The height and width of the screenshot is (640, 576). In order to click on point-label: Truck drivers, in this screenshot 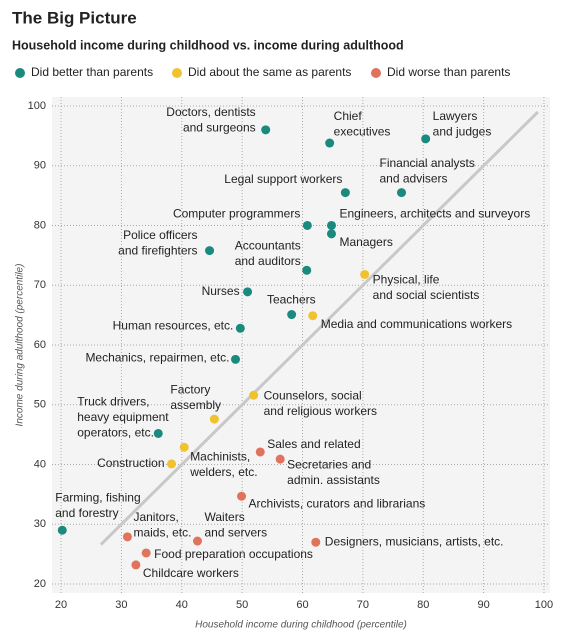, I will do `click(113, 402)`.